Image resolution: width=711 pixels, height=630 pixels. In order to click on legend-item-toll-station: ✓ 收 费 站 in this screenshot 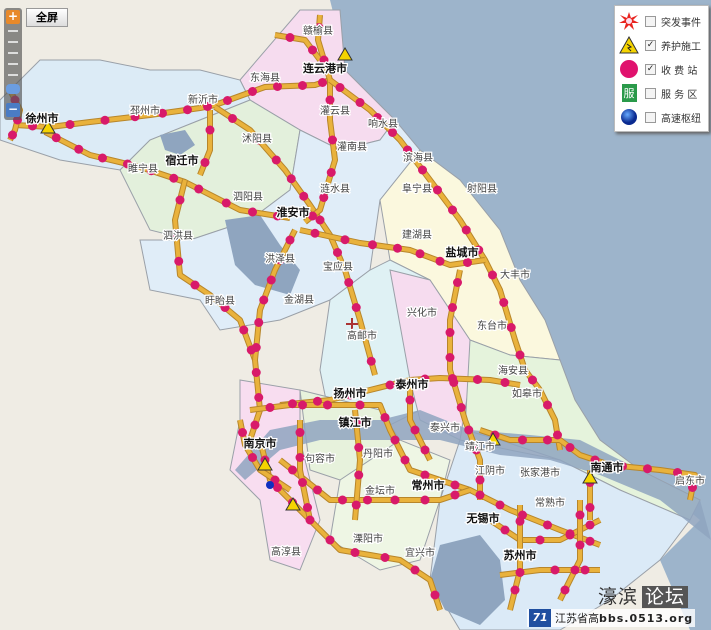, I will do `click(663, 69)`.